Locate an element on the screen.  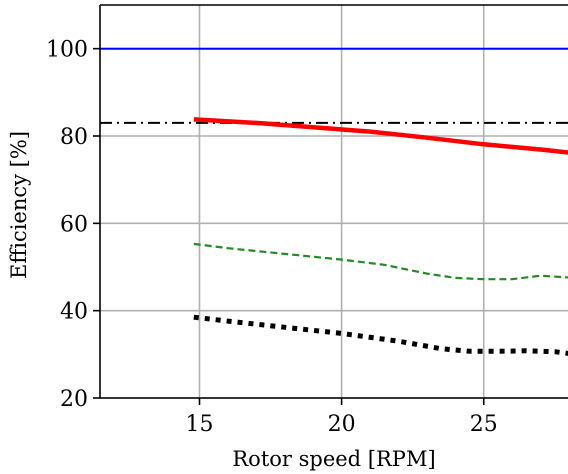
x-tick-label: 20 is located at coordinates (342, 424).